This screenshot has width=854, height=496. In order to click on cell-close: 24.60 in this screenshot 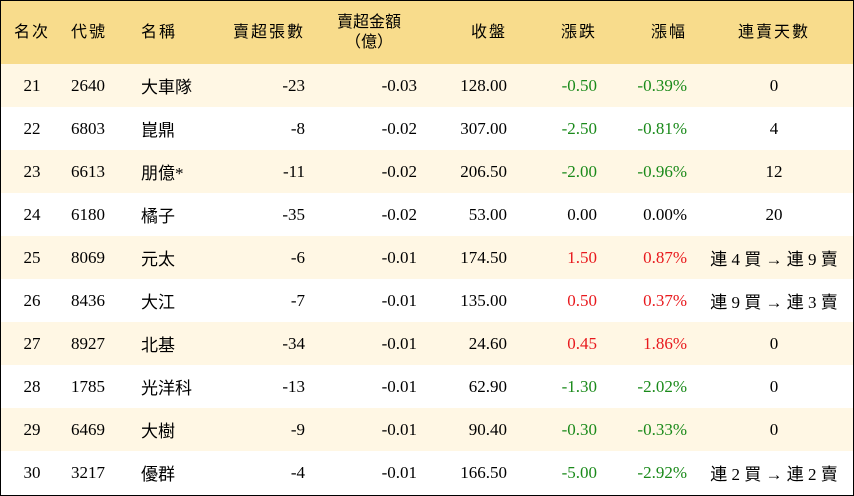, I will do `click(487, 343)`.